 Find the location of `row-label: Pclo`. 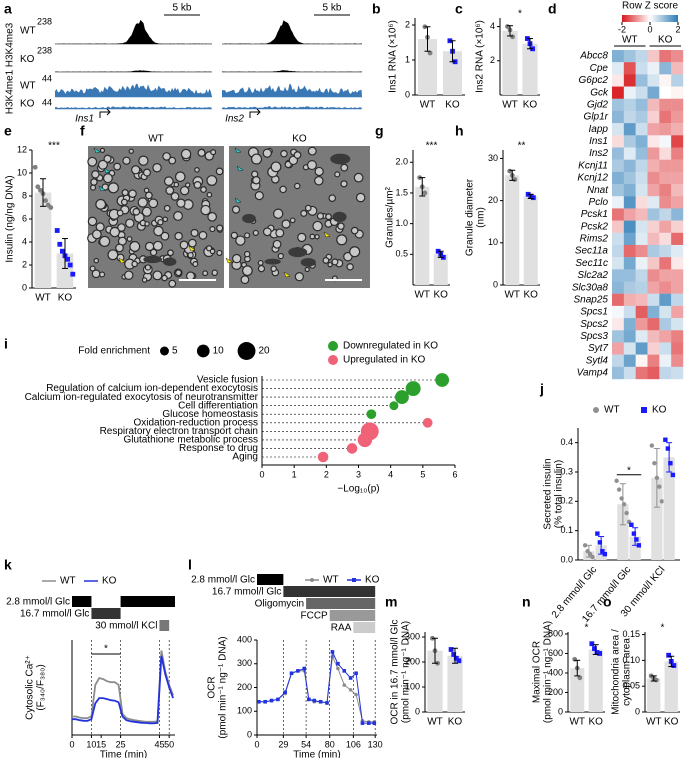

row-label: Pclo is located at coordinates (599, 202).